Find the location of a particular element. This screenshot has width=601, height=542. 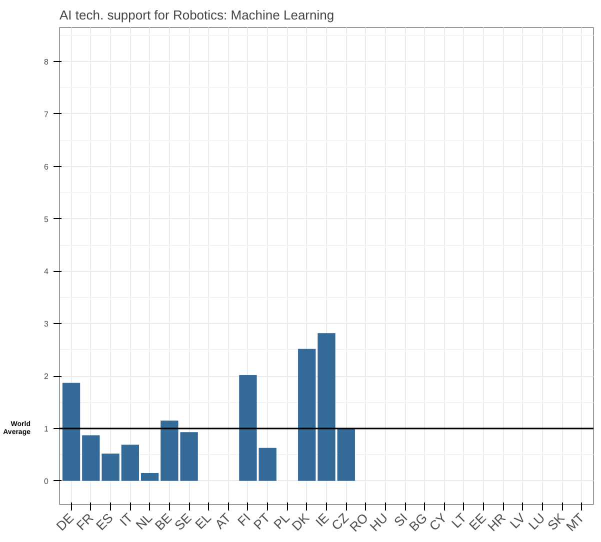

y-tick-label: 7 is located at coordinates (47, 114).